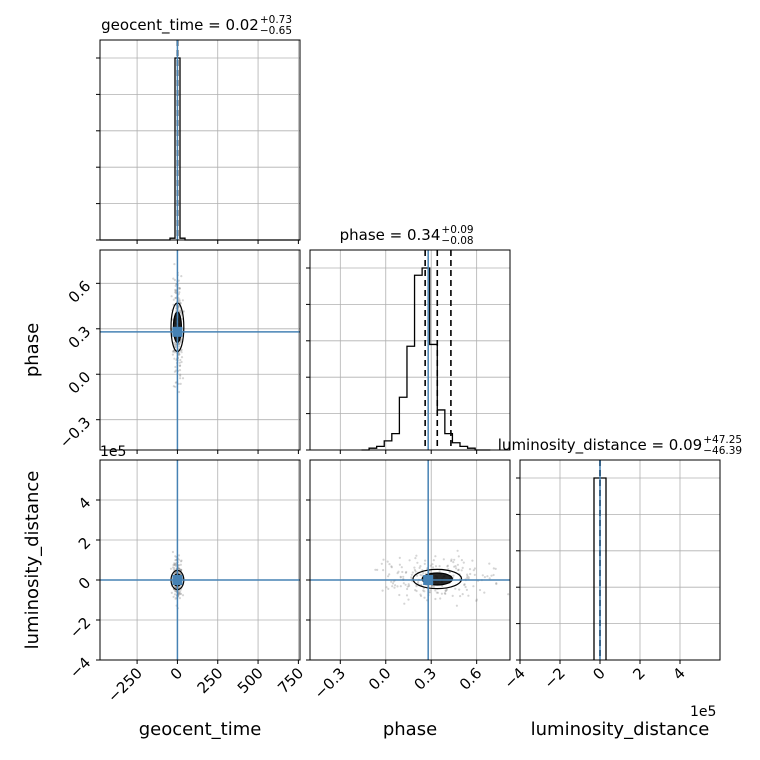 This screenshot has height=760, width=760. I want to click on panel-phase-luminosity_distance, so click(408, 561).